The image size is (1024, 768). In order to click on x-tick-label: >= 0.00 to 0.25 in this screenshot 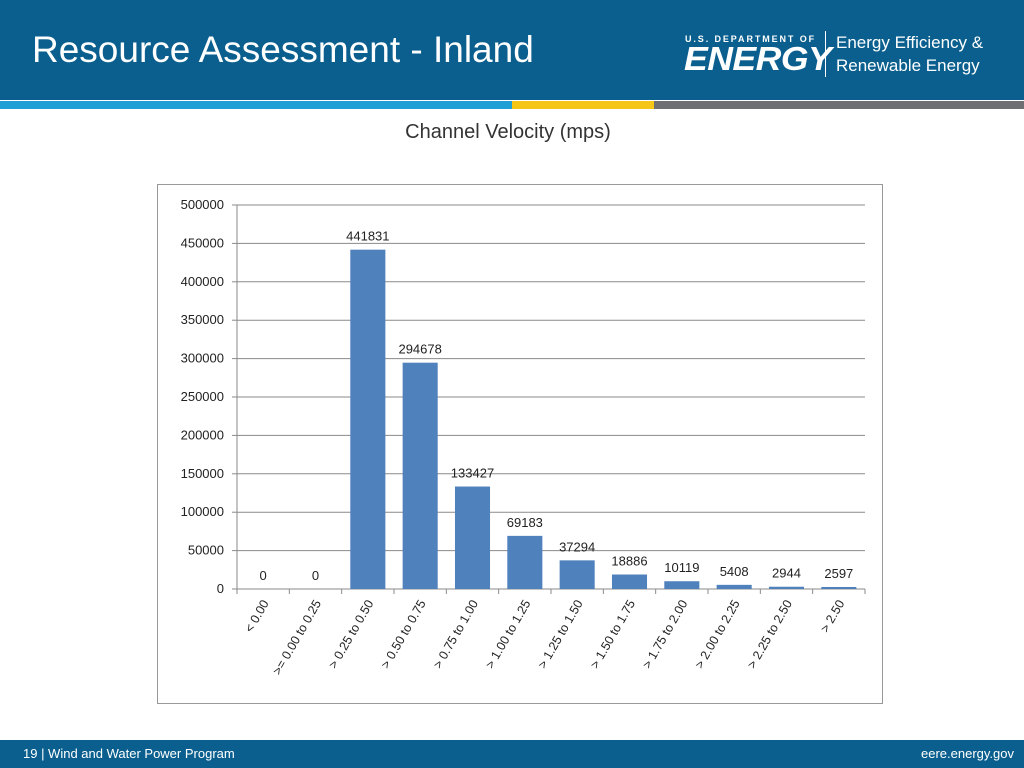, I will do `click(297, 637)`.